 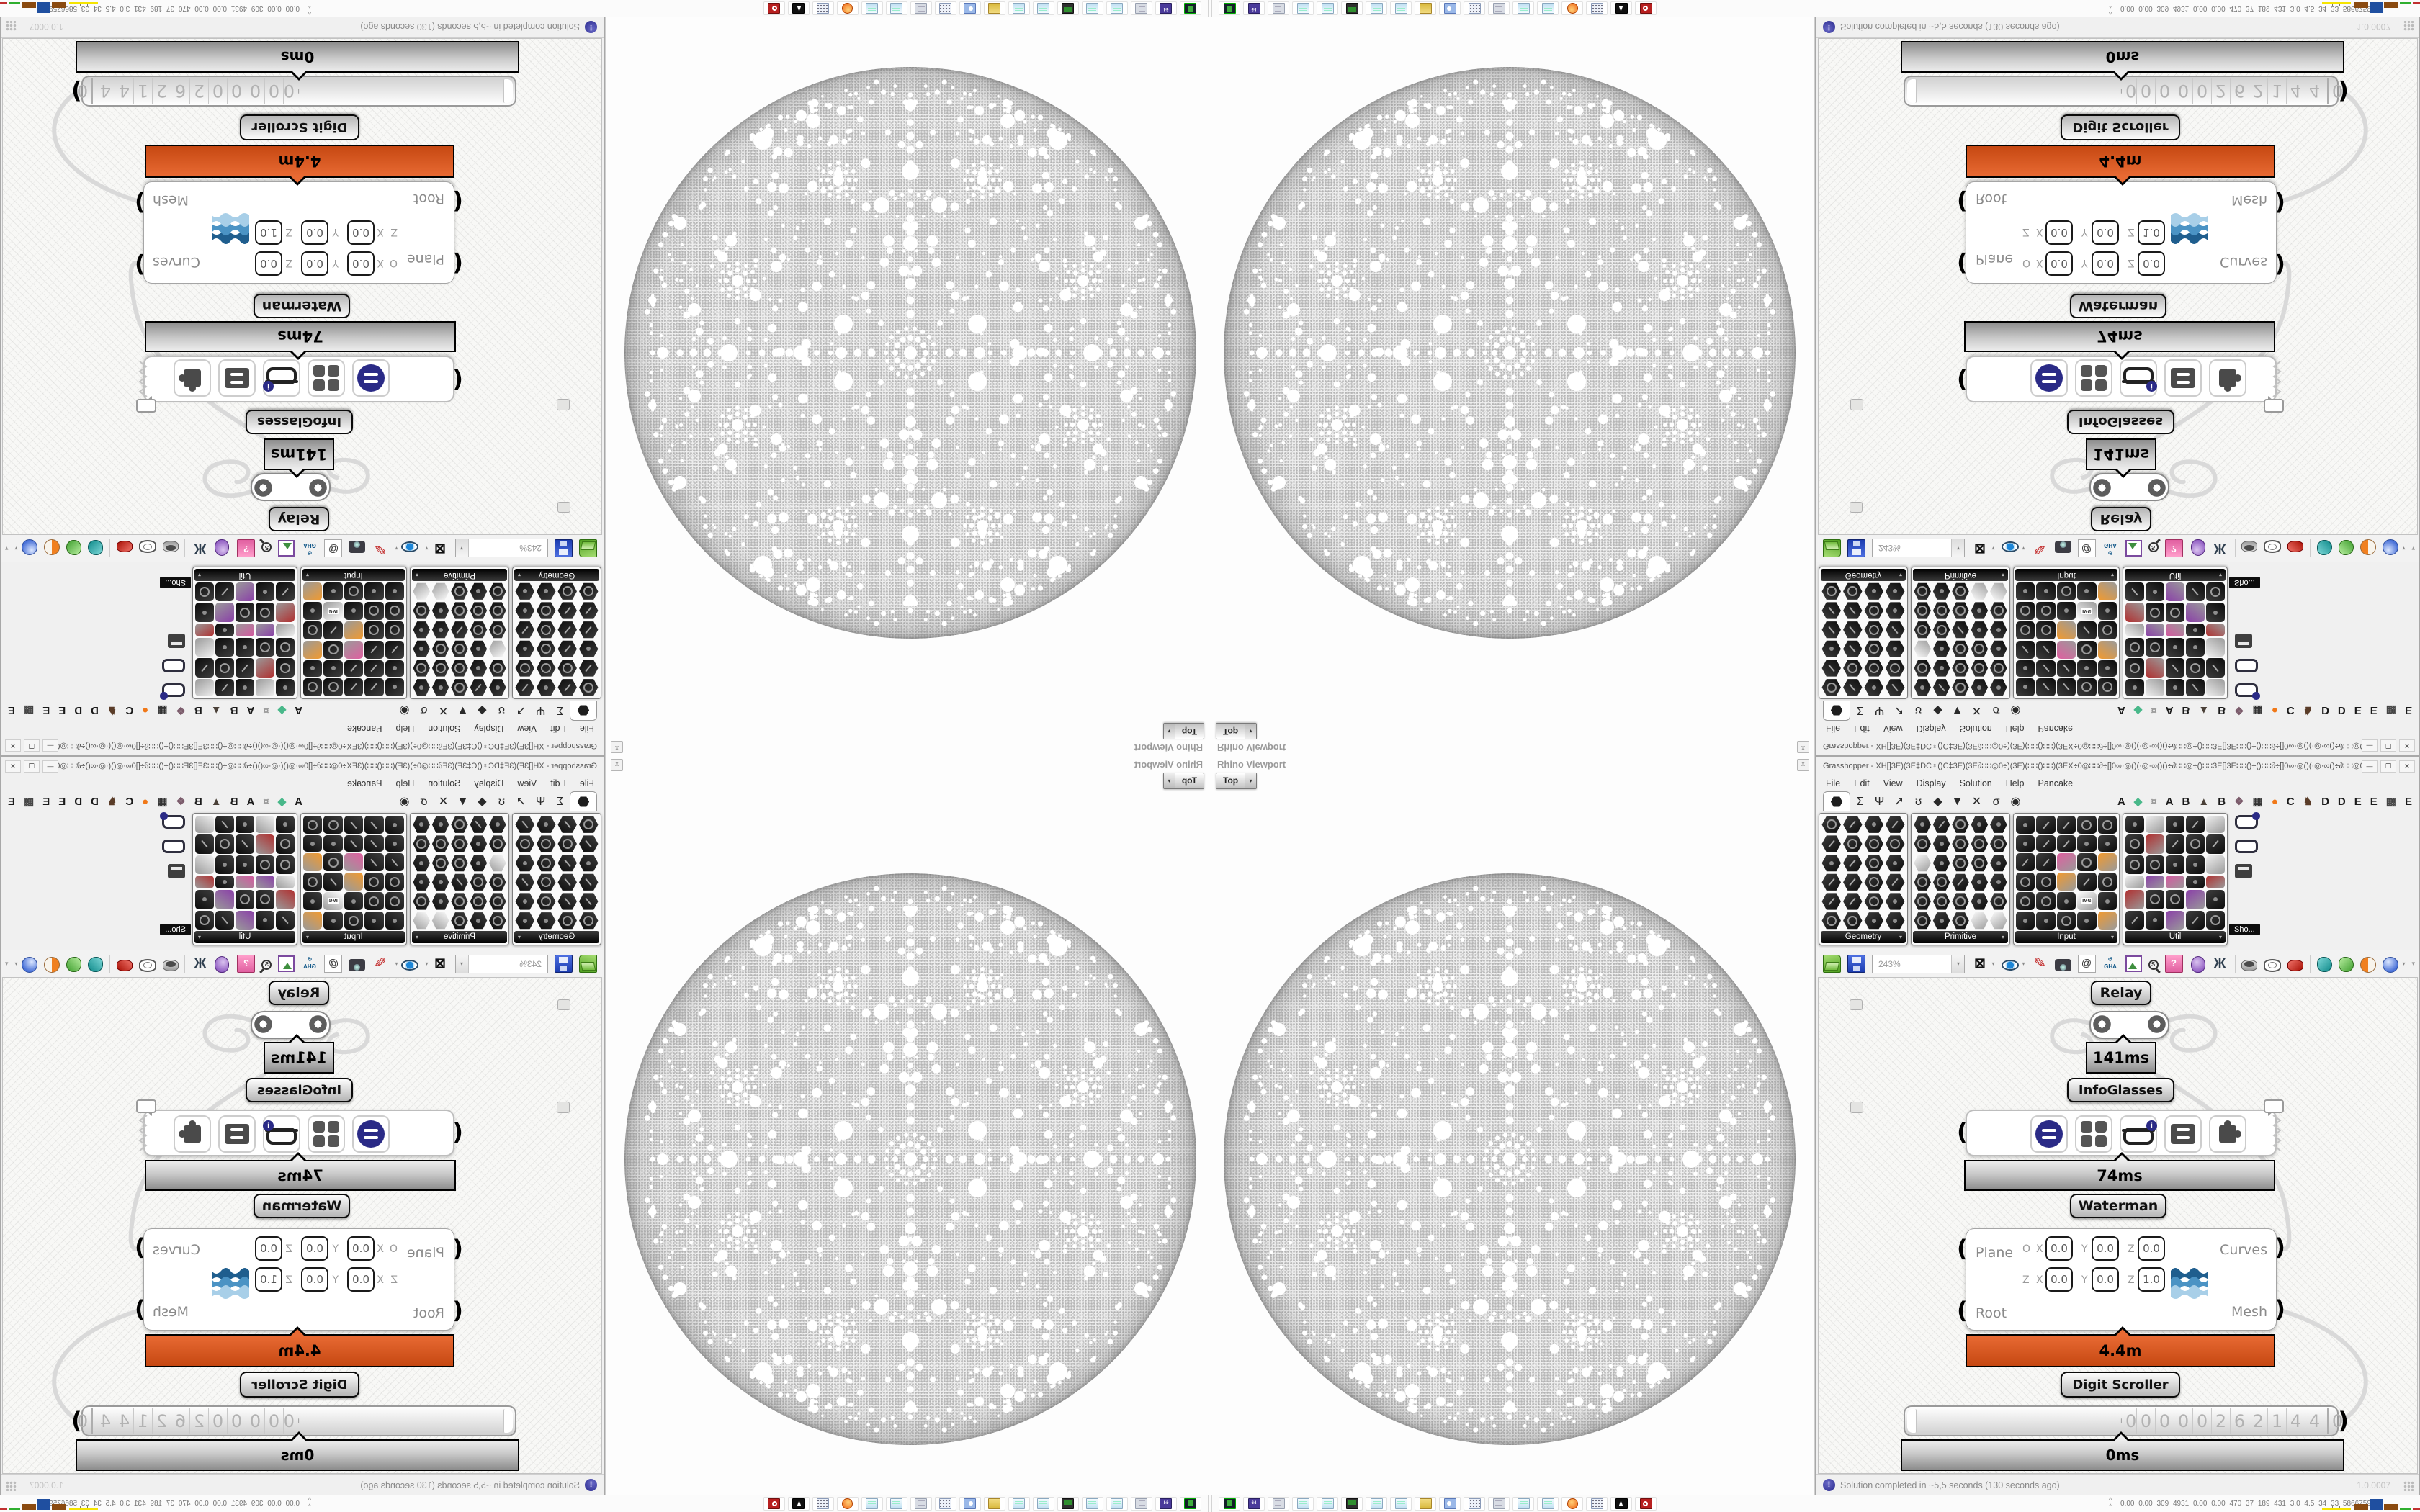 What do you see at coordinates (174, 873) in the screenshot?
I see `screen-icon` at bounding box center [174, 873].